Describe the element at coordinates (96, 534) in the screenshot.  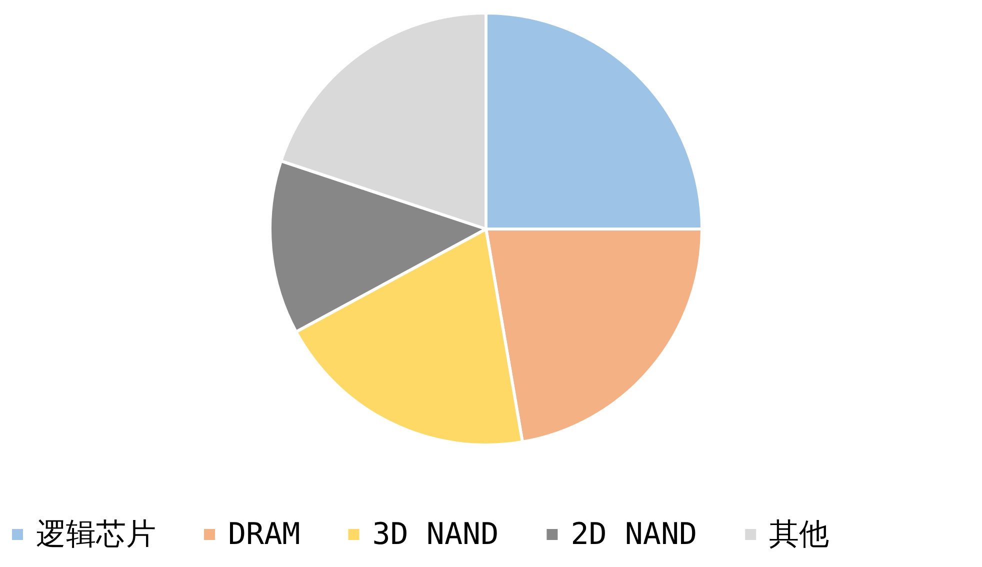
I see `legend-label: 逻辑芯片` at that location.